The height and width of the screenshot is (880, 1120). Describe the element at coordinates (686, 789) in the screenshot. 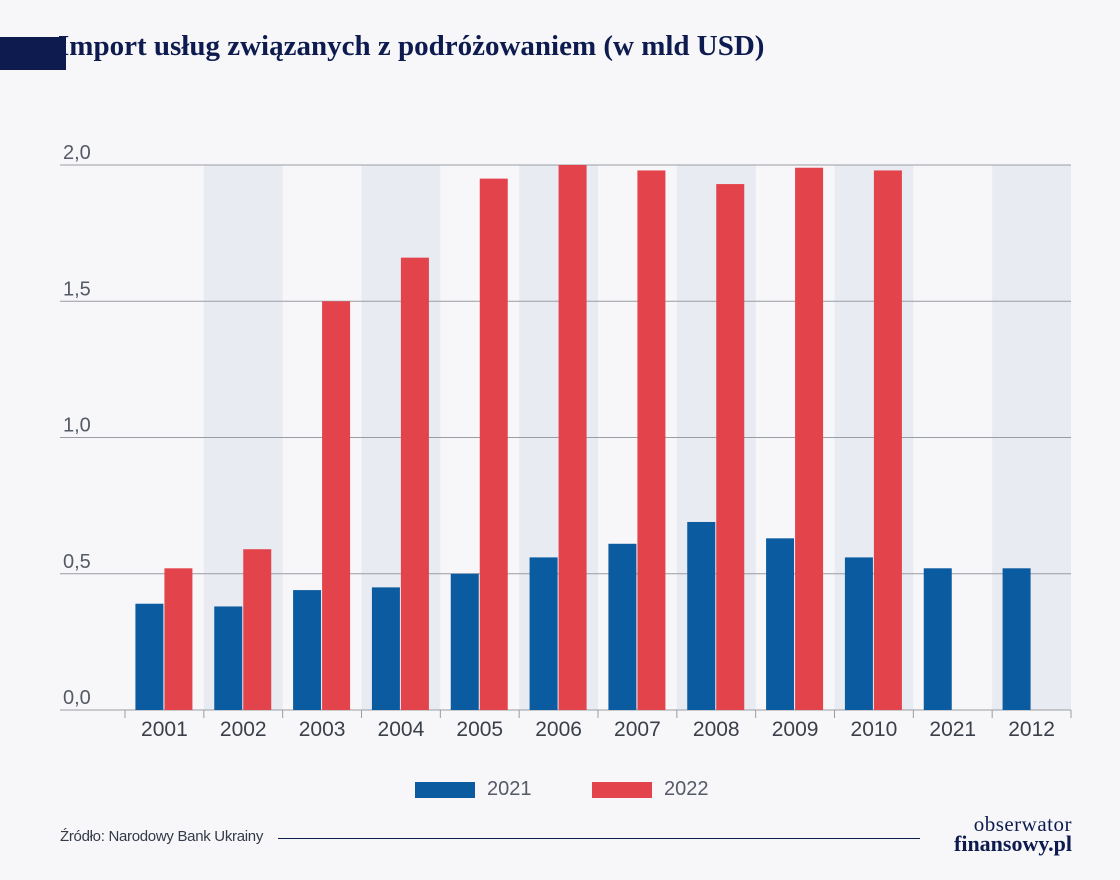

I see `legend-label-2022: 2022` at that location.